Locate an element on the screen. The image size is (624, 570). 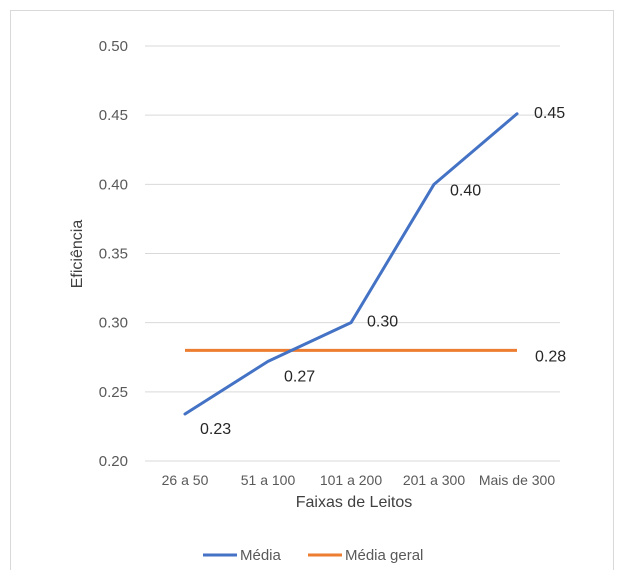
x-axis-title: Faixas de Leitos is located at coordinates (354, 502).